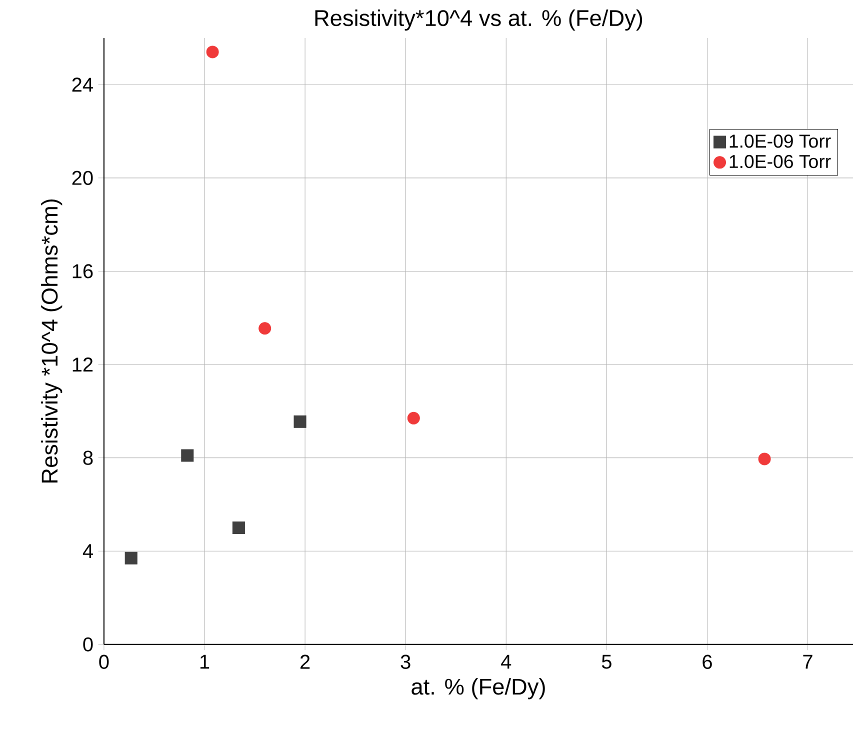 This screenshot has width=853, height=746. I want to click on y-tick-label: 20, so click(82, 177).